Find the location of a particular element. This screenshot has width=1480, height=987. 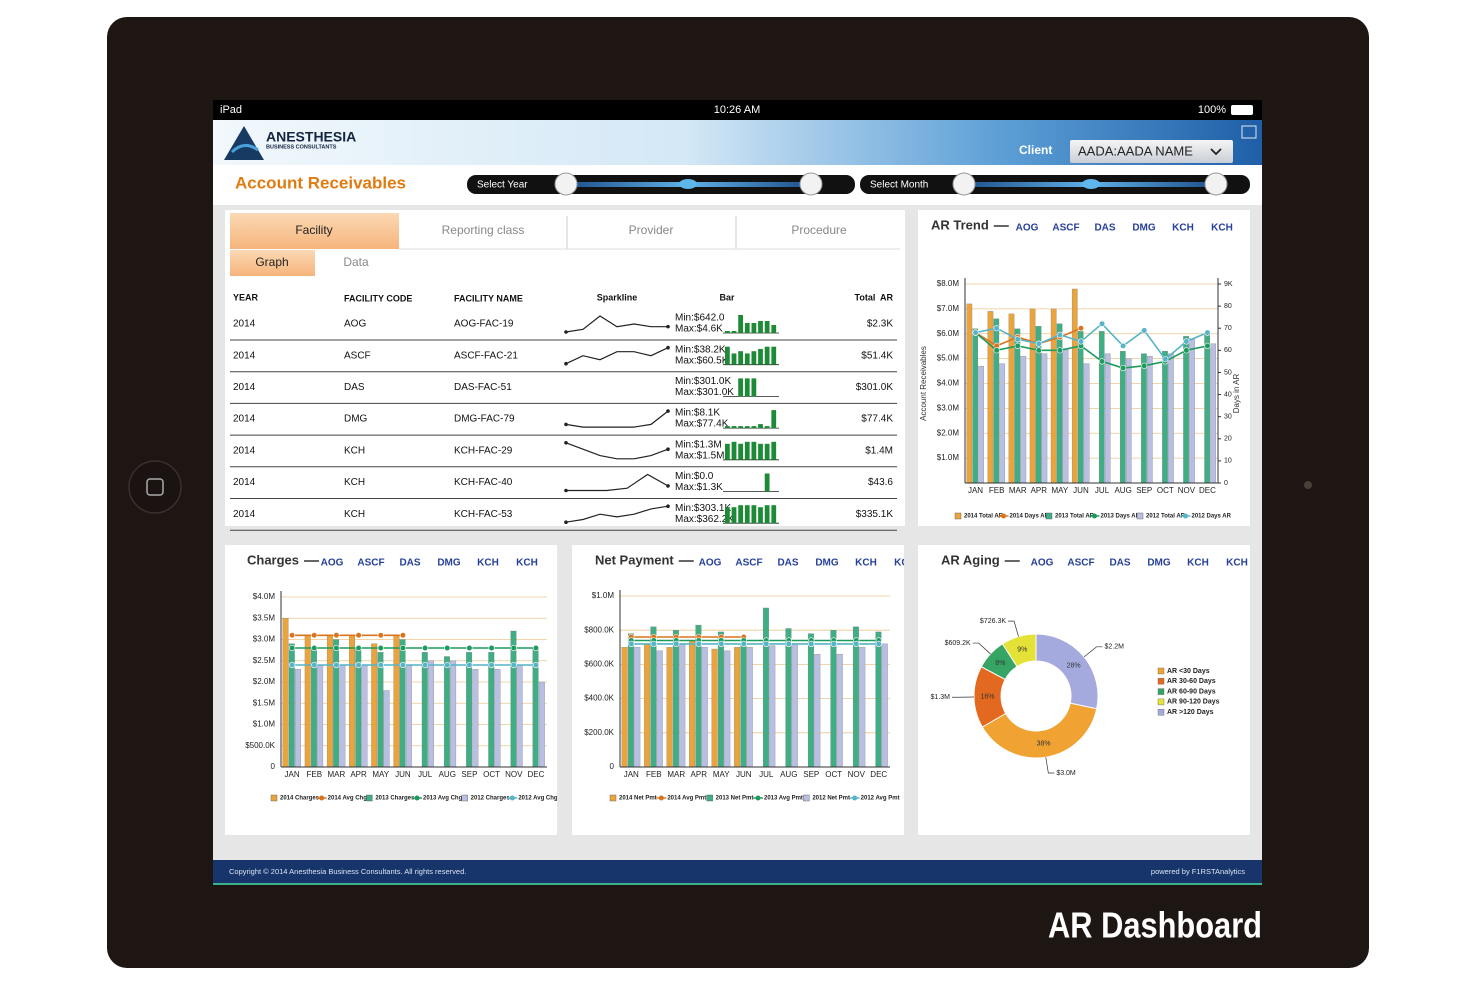

callout-label: $609.2K is located at coordinates (958, 643).